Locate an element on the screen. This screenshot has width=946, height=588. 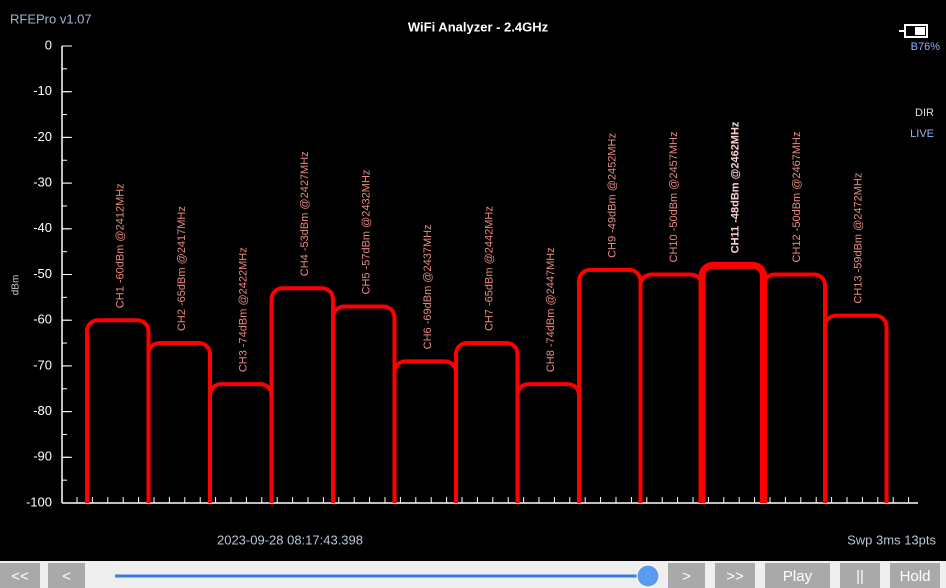
channel-label: CH2 -65dBm @2417MHz is located at coordinates (182, 268).